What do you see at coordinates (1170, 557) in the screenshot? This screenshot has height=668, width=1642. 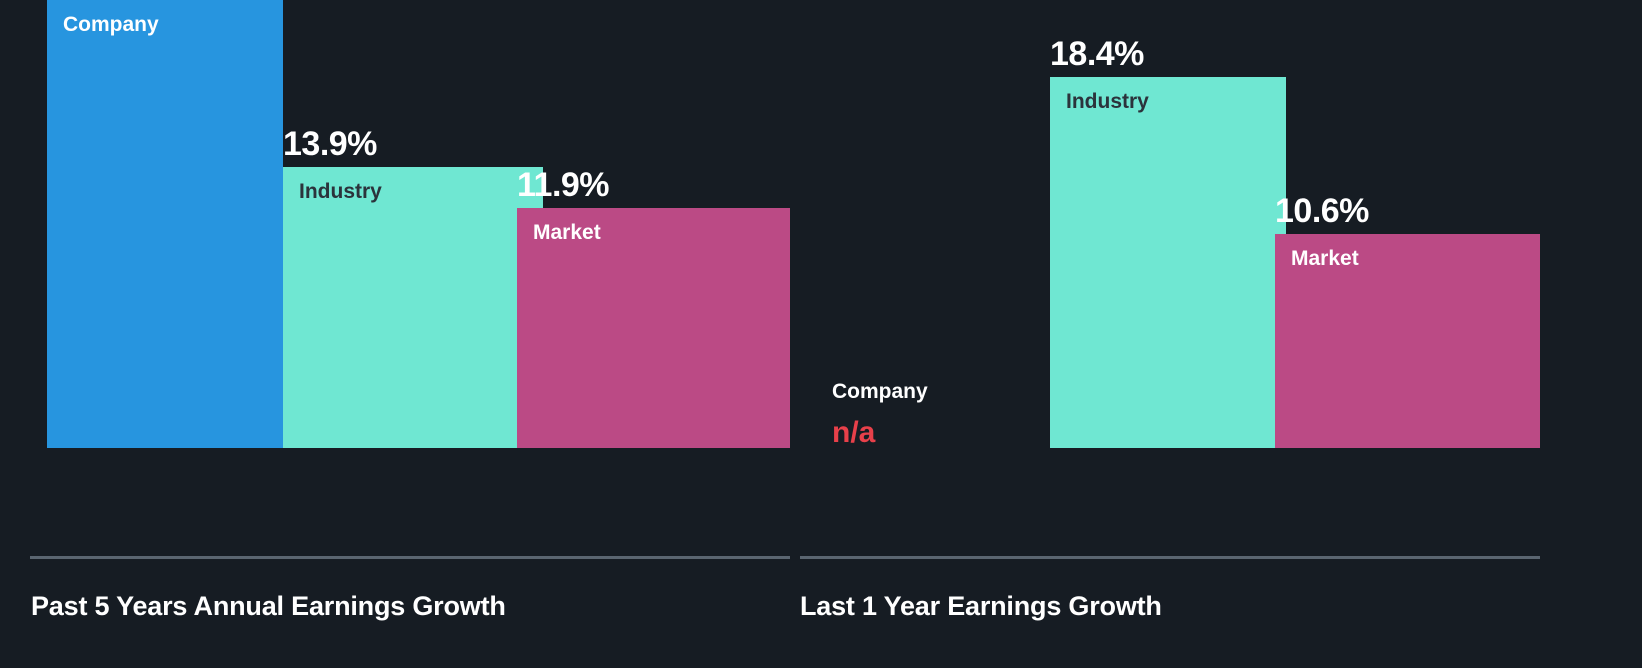 I see `baseline-axis-right` at bounding box center [1170, 557].